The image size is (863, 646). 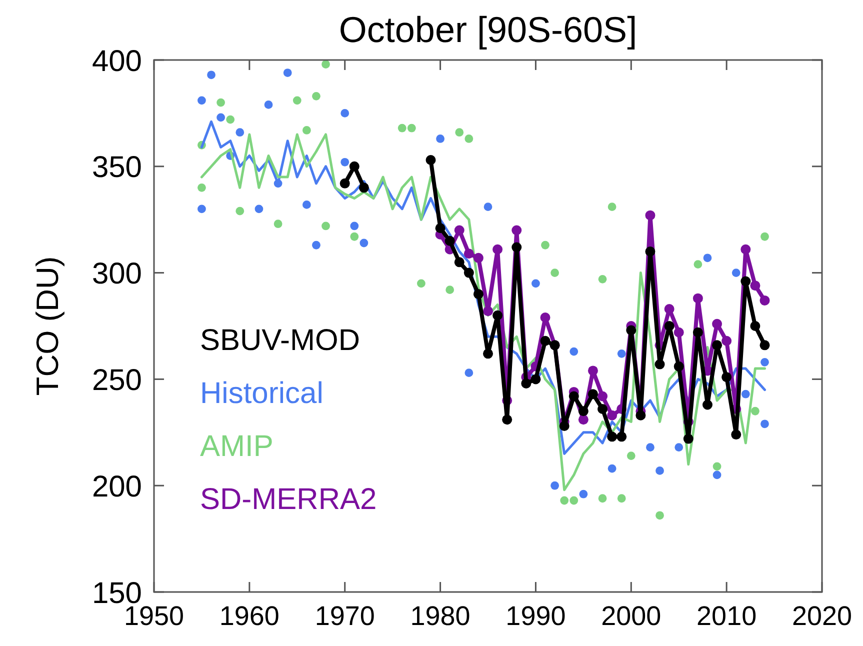 What do you see at coordinates (726, 616) in the screenshot?
I see `x-tick-label: 2010` at bounding box center [726, 616].